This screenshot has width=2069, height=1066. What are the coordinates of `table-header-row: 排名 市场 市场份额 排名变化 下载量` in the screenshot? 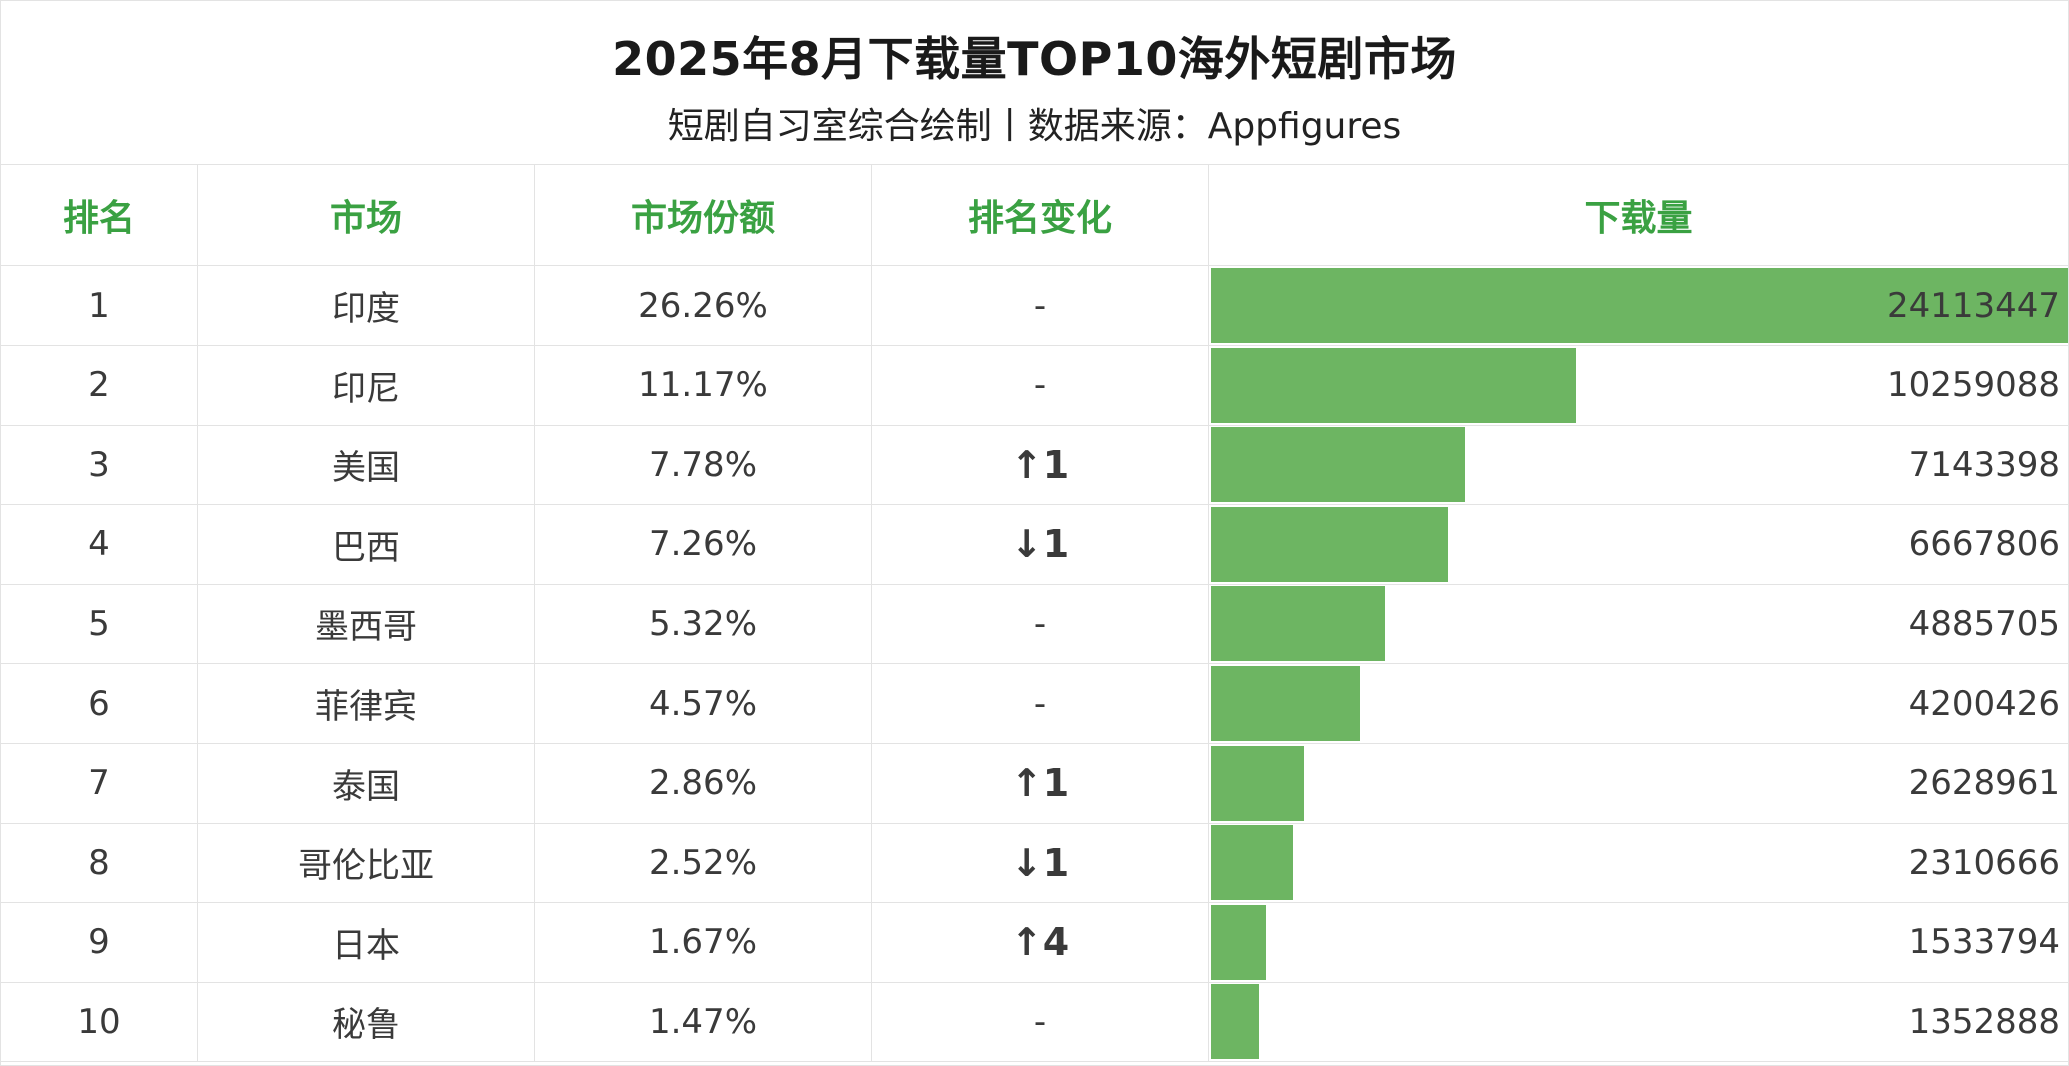 It's located at (1034, 215).